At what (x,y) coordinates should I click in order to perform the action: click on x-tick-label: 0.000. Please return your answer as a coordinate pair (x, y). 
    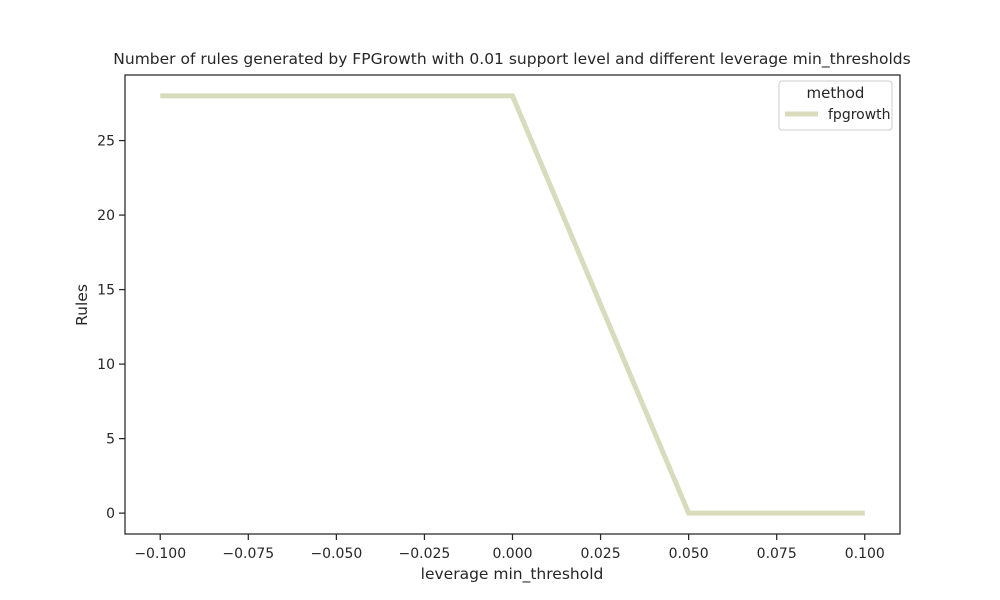
    Looking at the image, I should click on (512, 554).